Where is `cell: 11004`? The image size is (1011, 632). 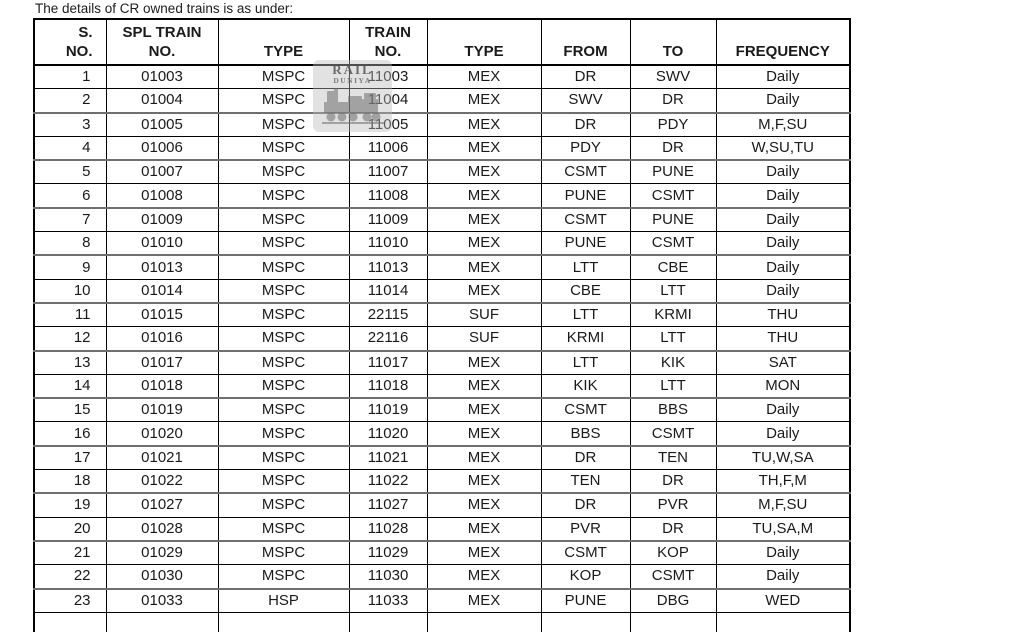
cell: 11004 is located at coordinates (388, 101).